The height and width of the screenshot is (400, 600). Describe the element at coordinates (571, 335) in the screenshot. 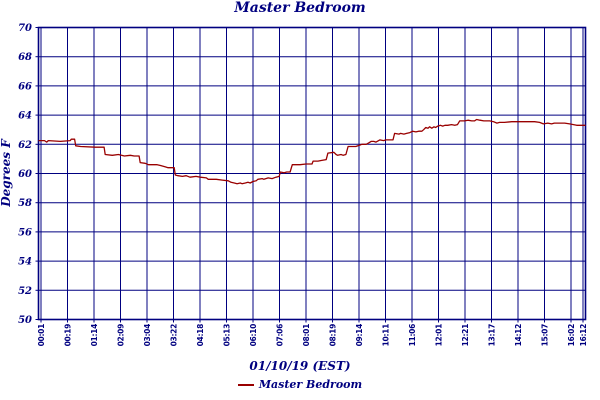

I see `x-tick-label: 16:02` at that location.